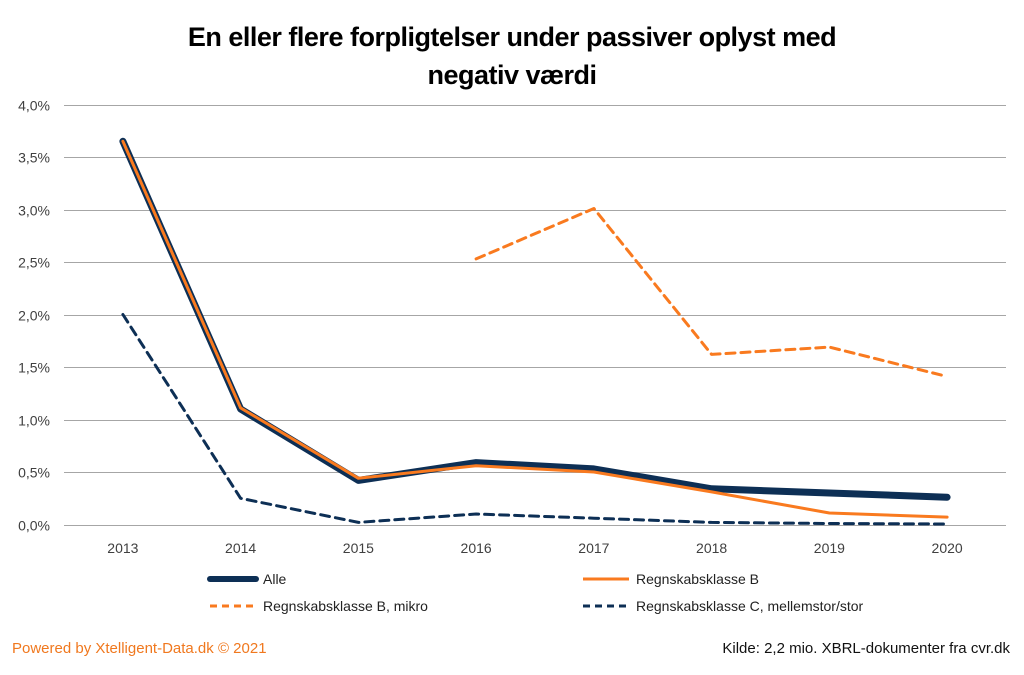 The height and width of the screenshot is (675, 1024). I want to click on y-tick-label: 3,5%, so click(34, 158).